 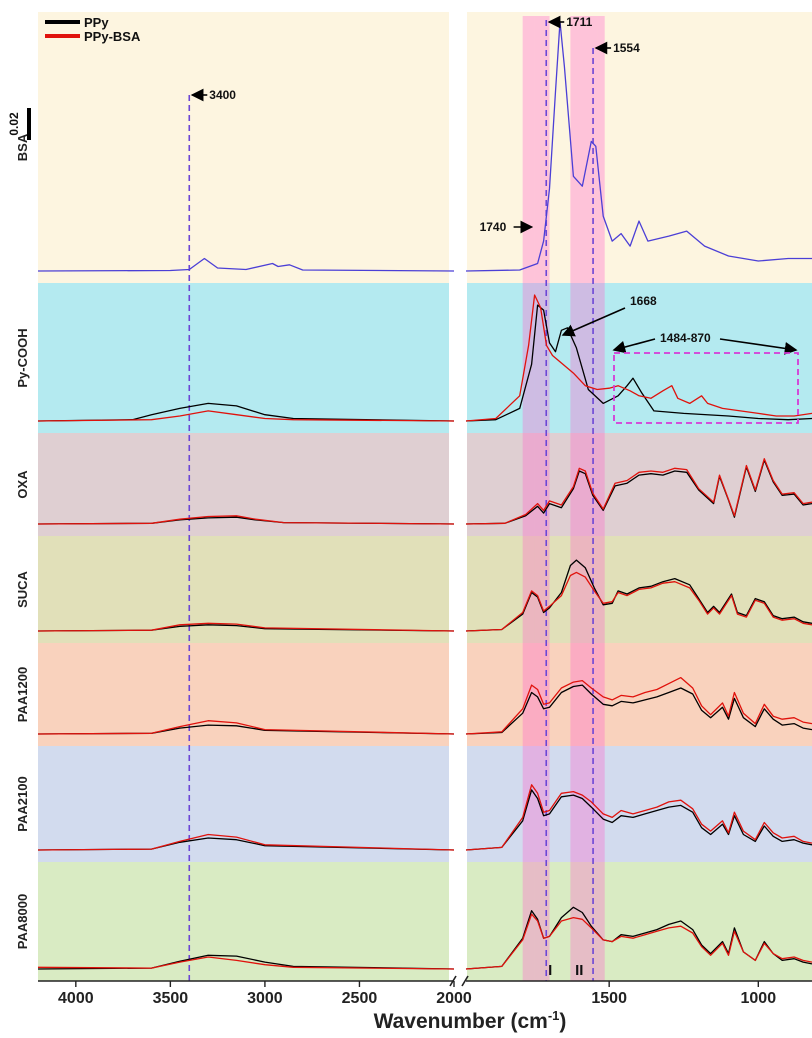 What do you see at coordinates (425, 804) in the screenshot?
I see `panel-bg-paa2100` at bounding box center [425, 804].